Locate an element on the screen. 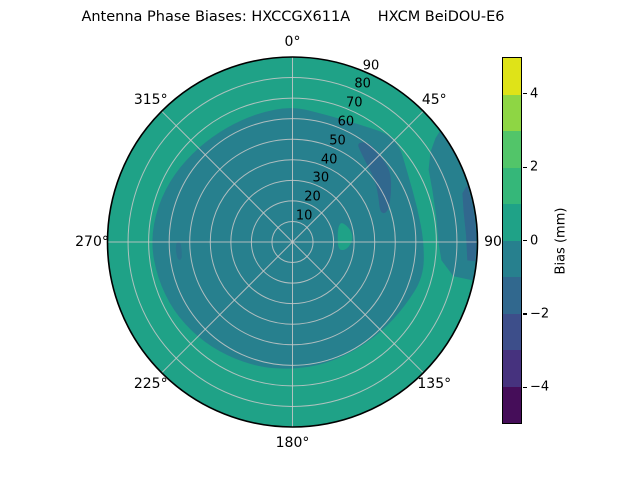 This screenshot has width=640, height=480. region-center-east-island is located at coordinates (345, 237).